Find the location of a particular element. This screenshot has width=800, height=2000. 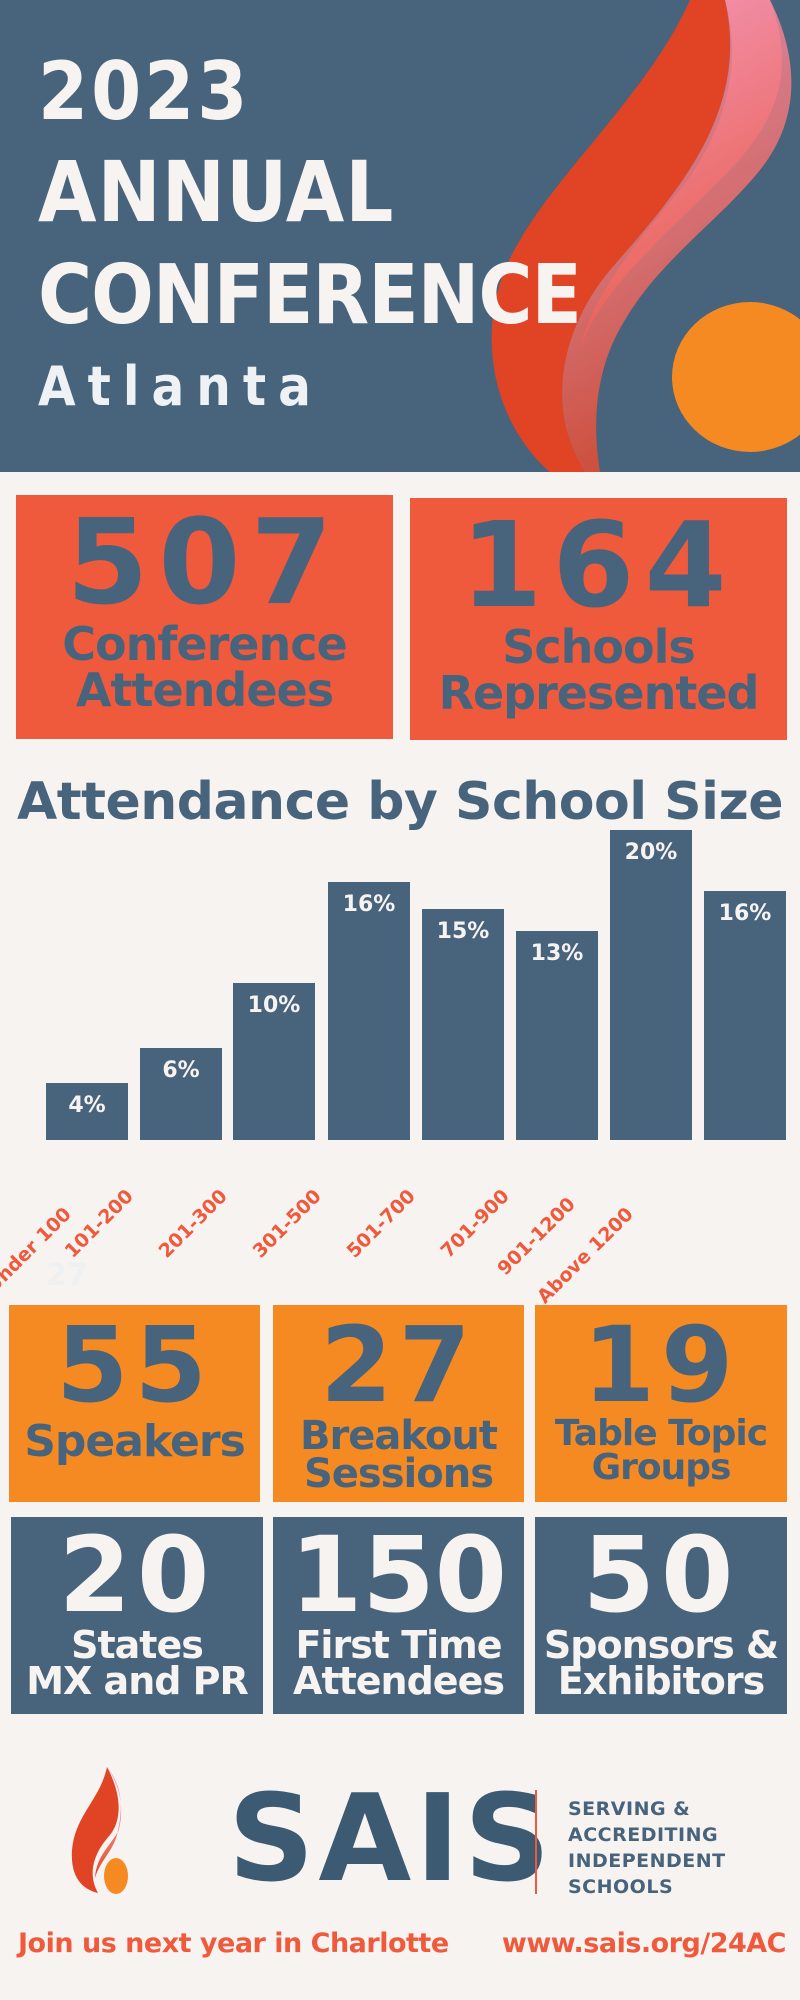

stat-label: Exhibitors is located at coordinates (661, 1681).